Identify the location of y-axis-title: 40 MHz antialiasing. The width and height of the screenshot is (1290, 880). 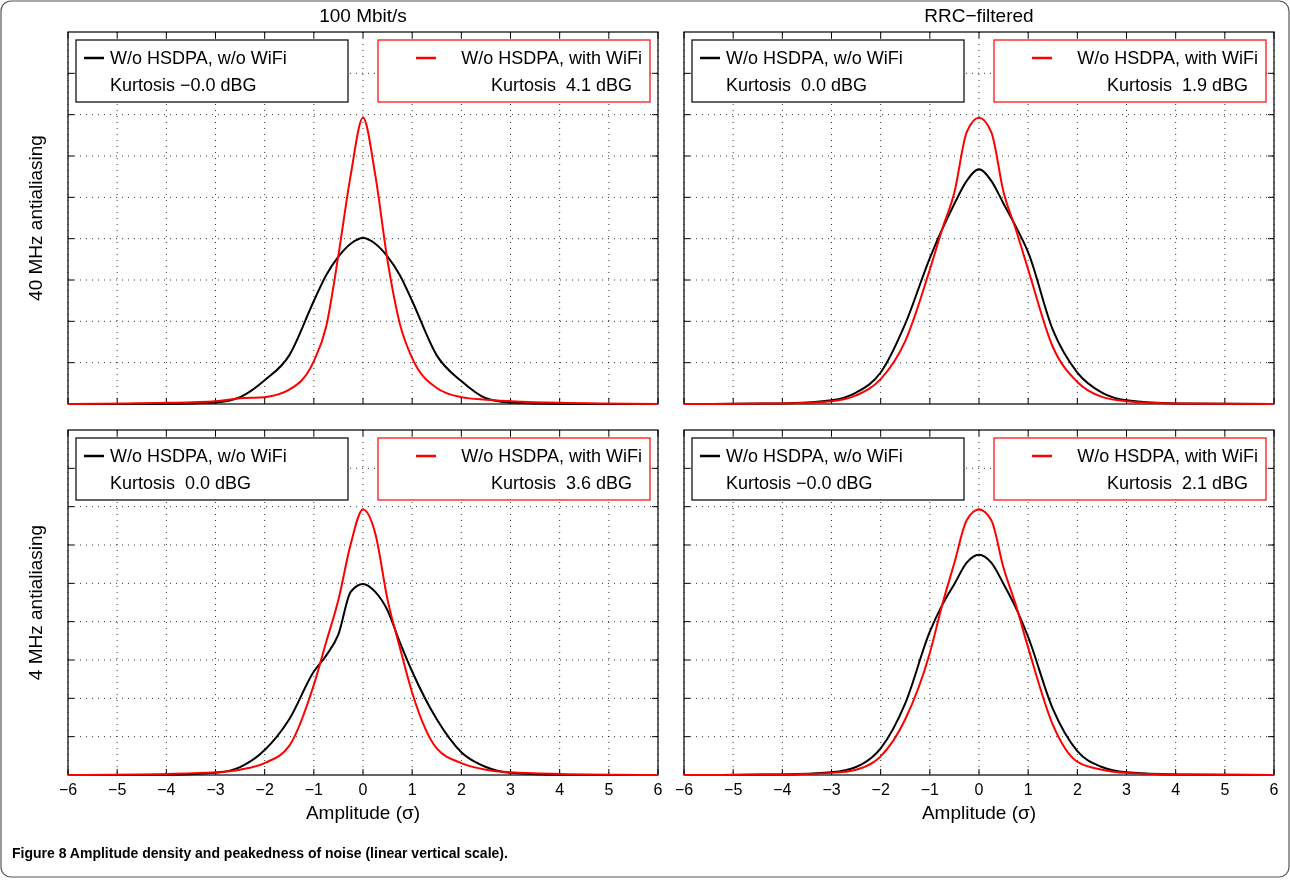
(35, 218).